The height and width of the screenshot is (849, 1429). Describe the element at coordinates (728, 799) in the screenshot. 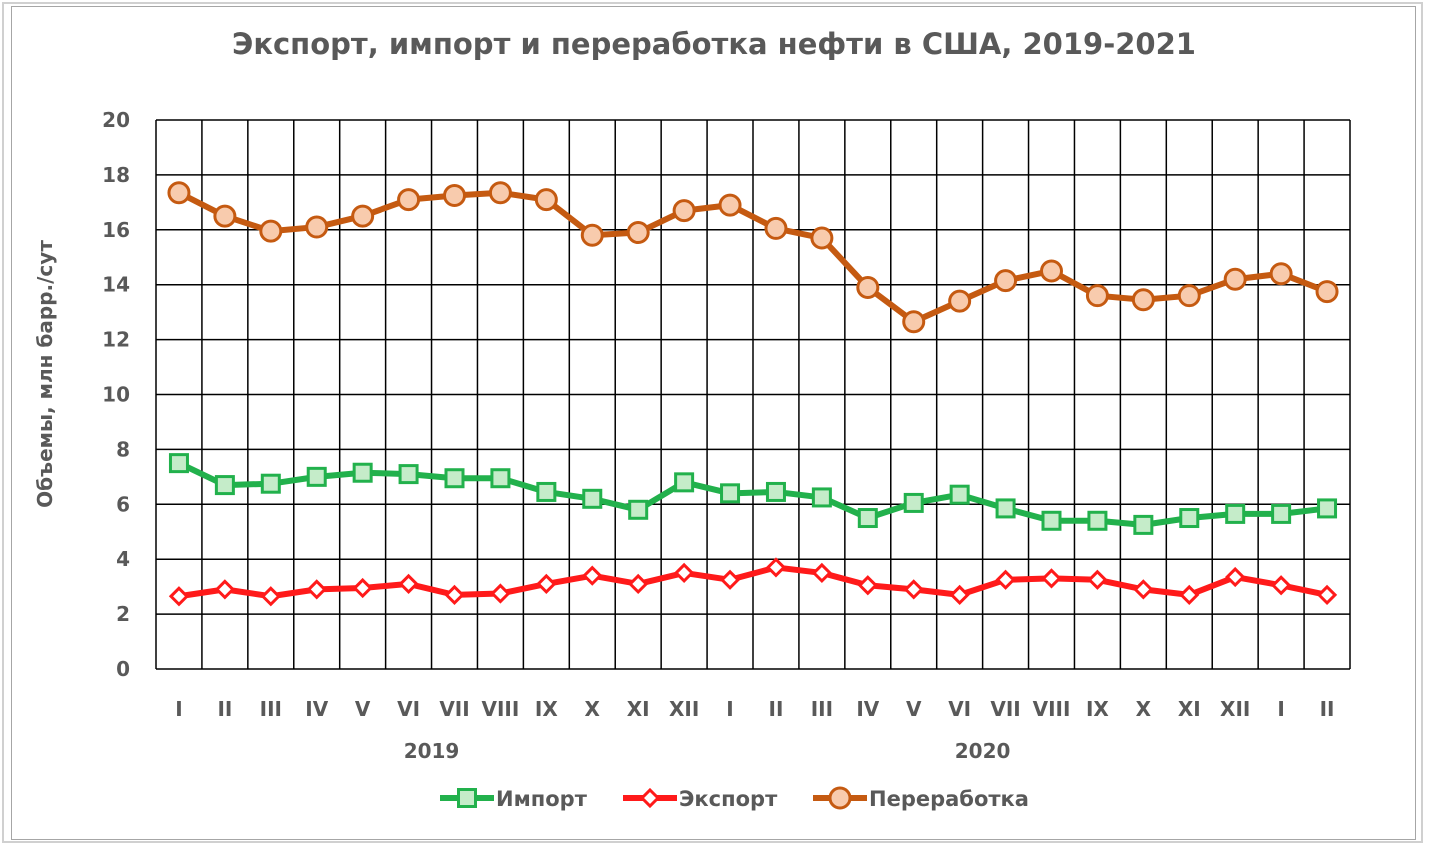

I see `legend-label: Экспорт` at that location.